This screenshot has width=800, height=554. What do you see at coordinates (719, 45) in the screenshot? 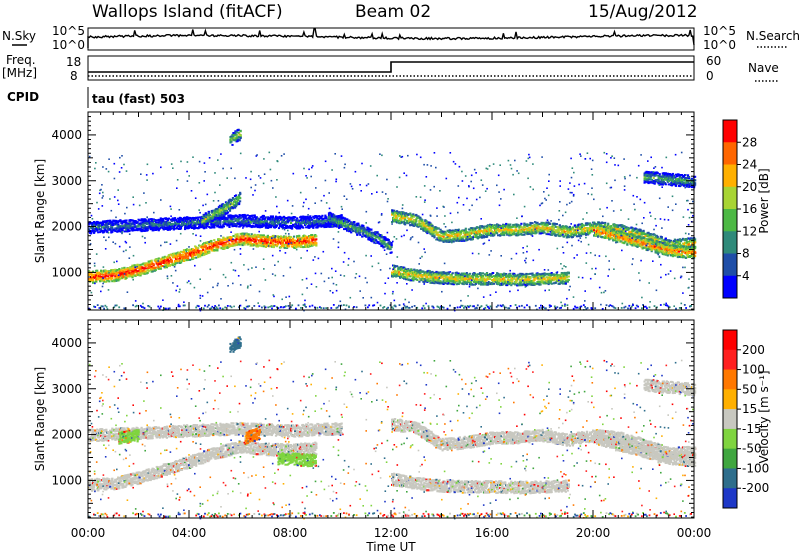
I see `noise-tick-bottom-right: 10^0` at bounding box center [719, 45].